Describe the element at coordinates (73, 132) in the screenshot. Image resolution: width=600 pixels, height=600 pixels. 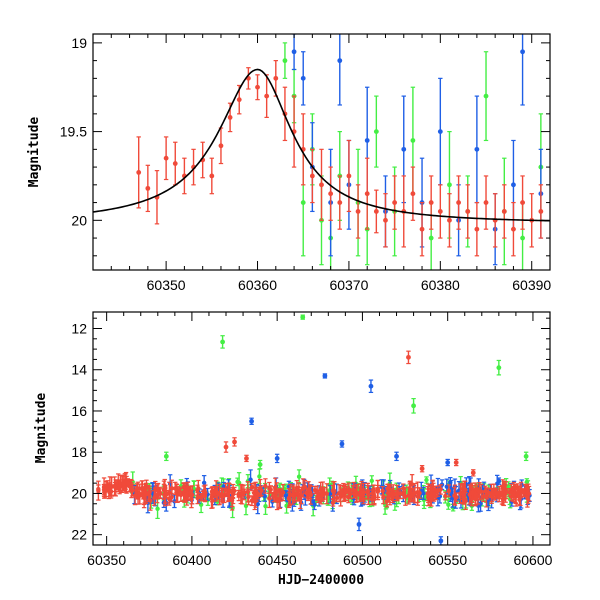
I see `top-y-tick-label: 19.5` at that location.